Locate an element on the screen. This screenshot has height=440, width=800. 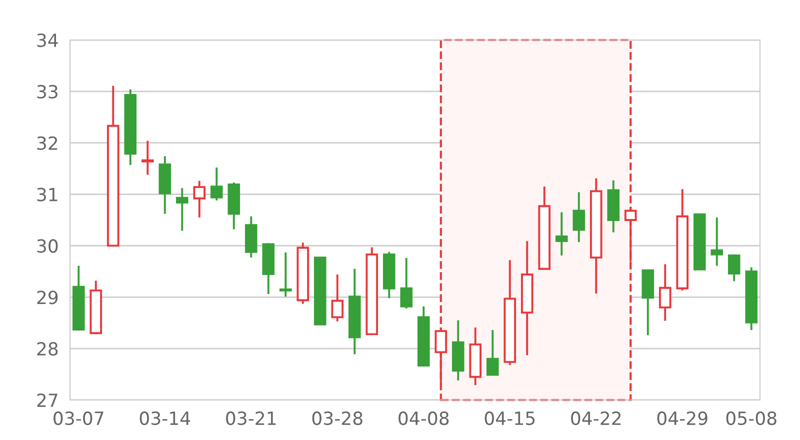
x-tick-label: 04-15 is located at coordinates (509, 418).